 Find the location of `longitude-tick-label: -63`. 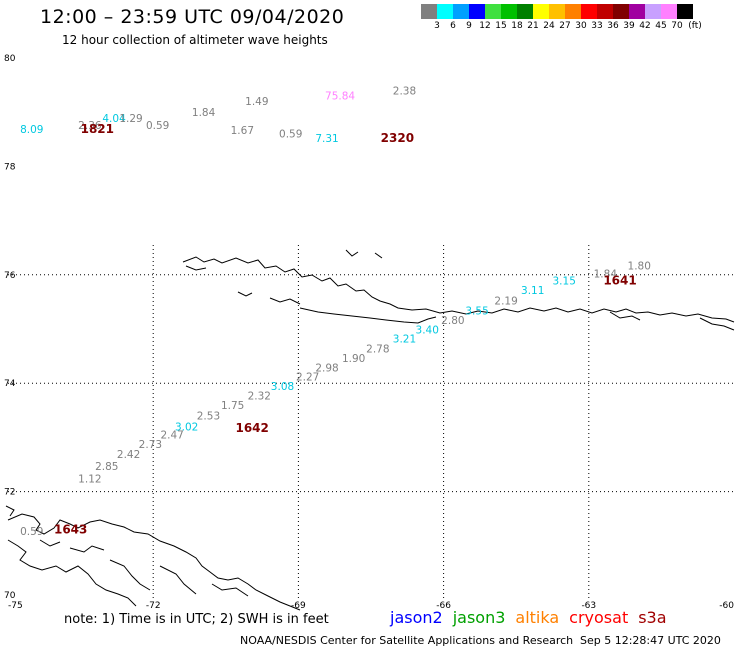

longitude-tick-label: -63 is located at coordinates (588, 606).